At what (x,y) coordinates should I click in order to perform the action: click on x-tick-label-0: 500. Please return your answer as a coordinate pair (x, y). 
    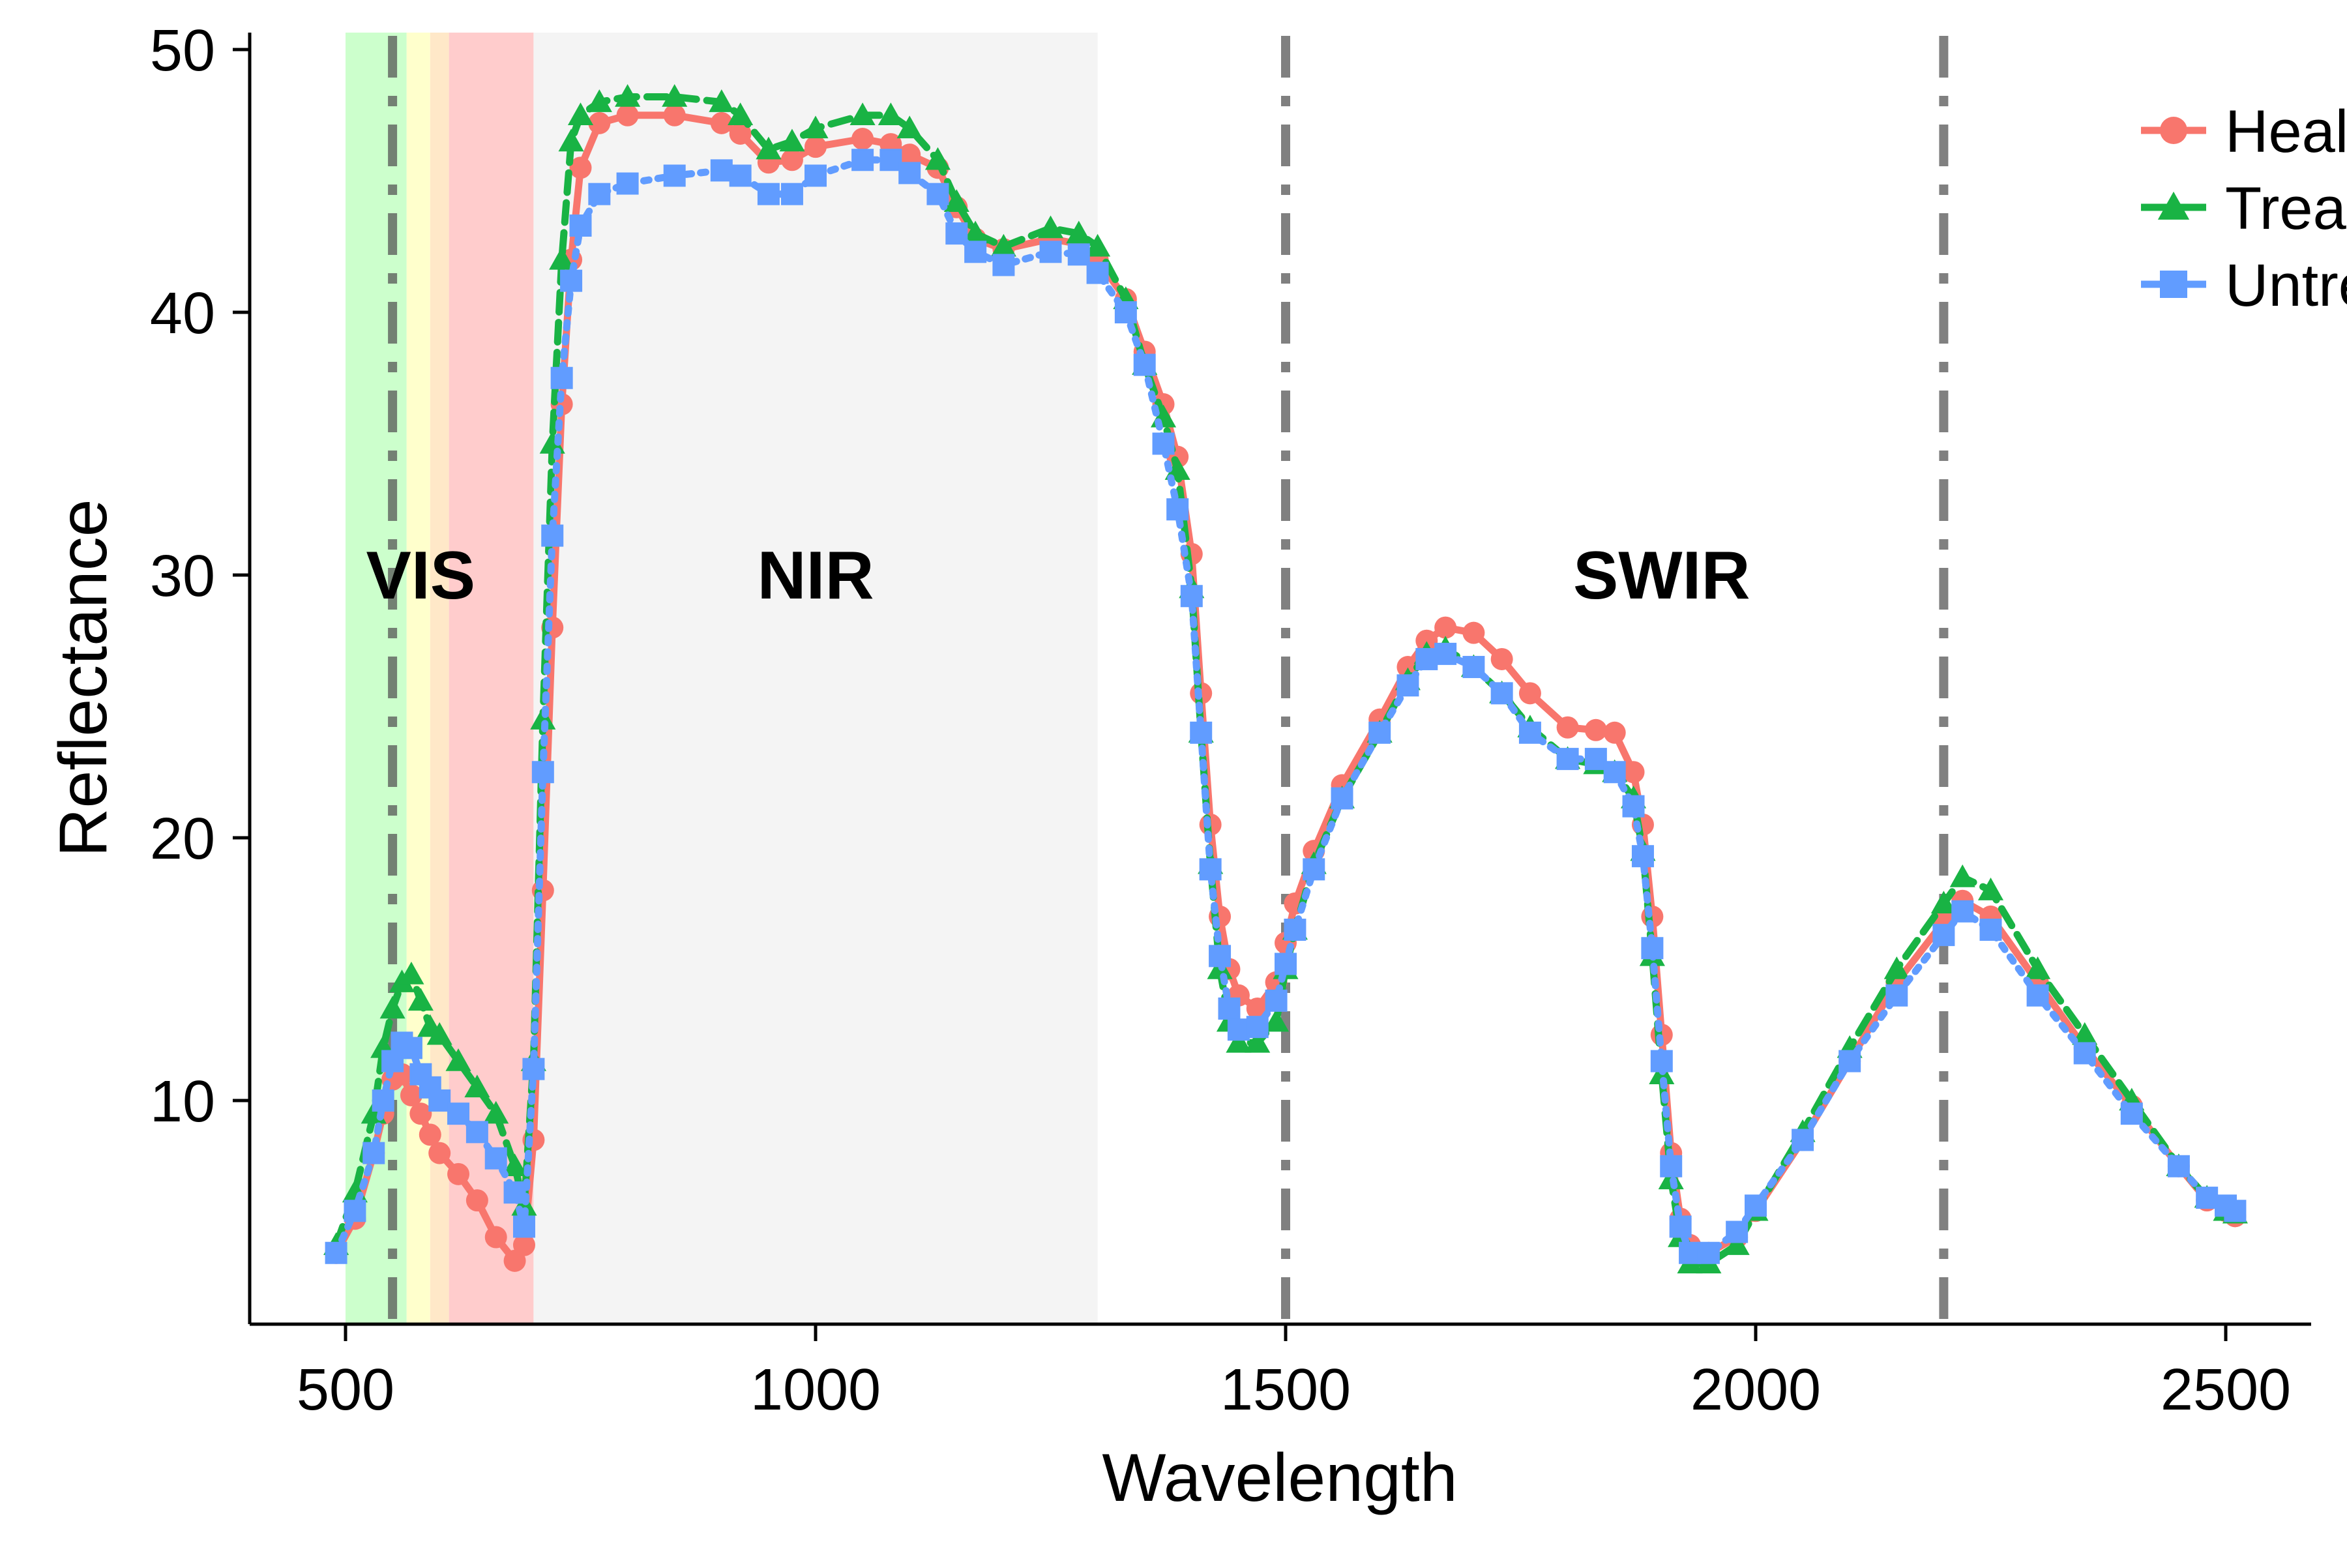
    Looking at the image, I should click on (345, 1390).